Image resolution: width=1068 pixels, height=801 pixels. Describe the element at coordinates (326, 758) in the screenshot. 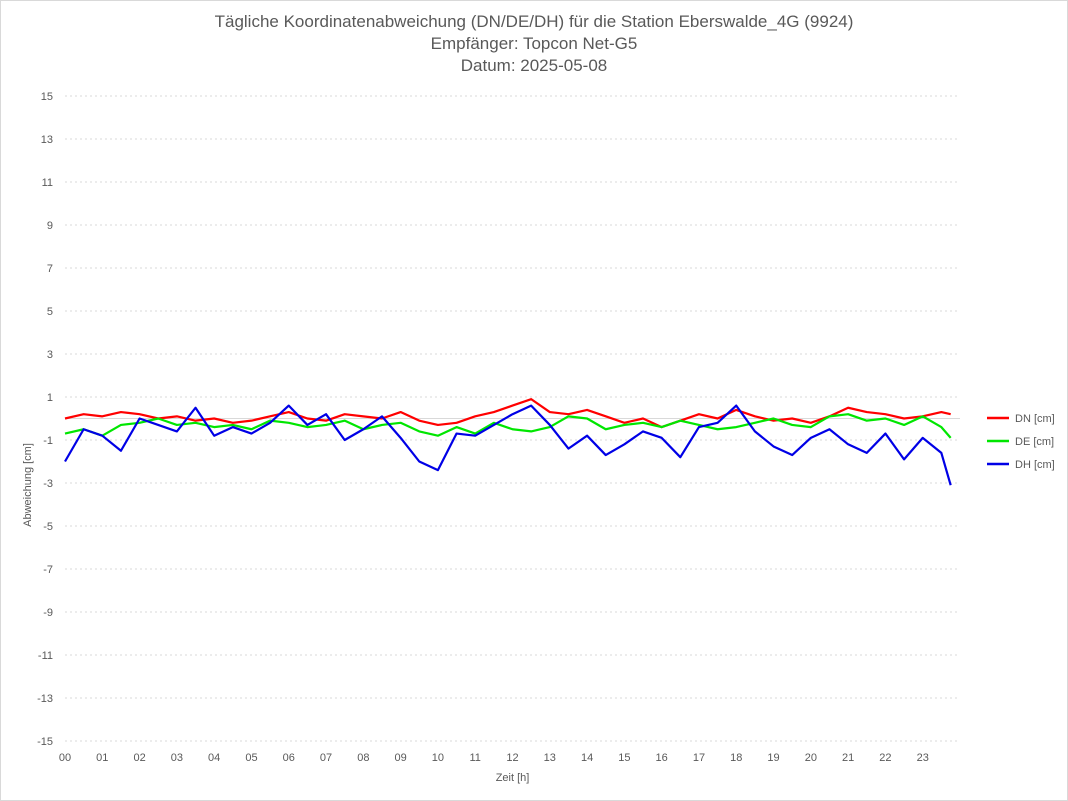

I see `x-tick-label: 07` at that location.